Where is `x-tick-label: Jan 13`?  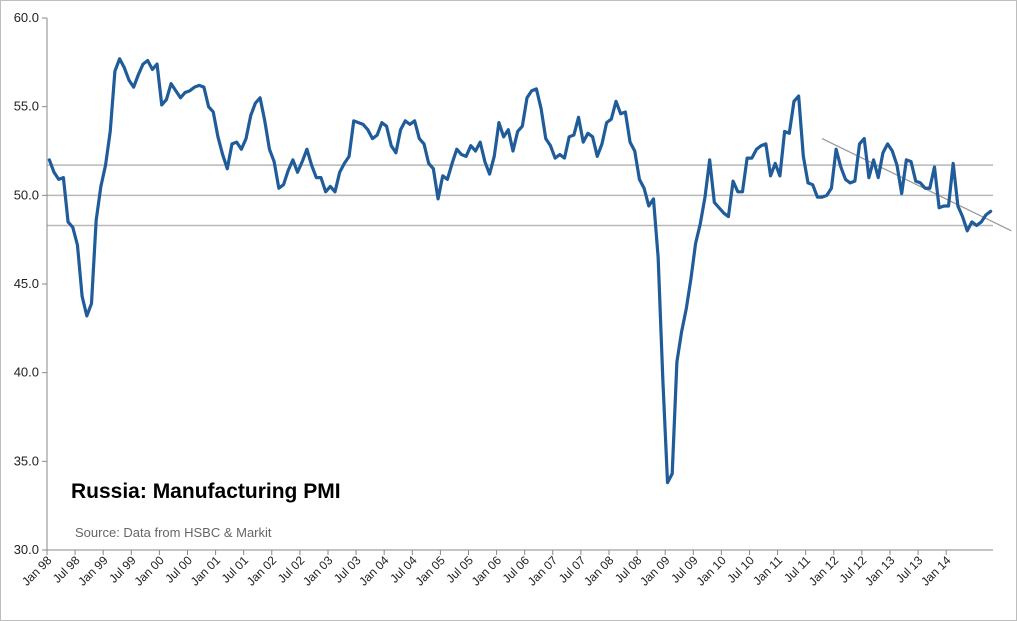 x-tick-label: Jan 13 is located at coordinates (880, 571).